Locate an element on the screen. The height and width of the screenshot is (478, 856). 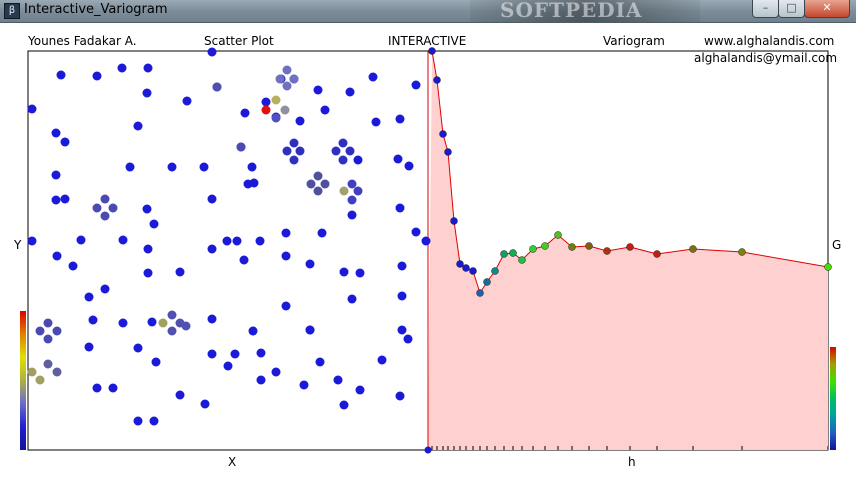
website-link: www.alghalandis.com is located at coordinates (769, 41).